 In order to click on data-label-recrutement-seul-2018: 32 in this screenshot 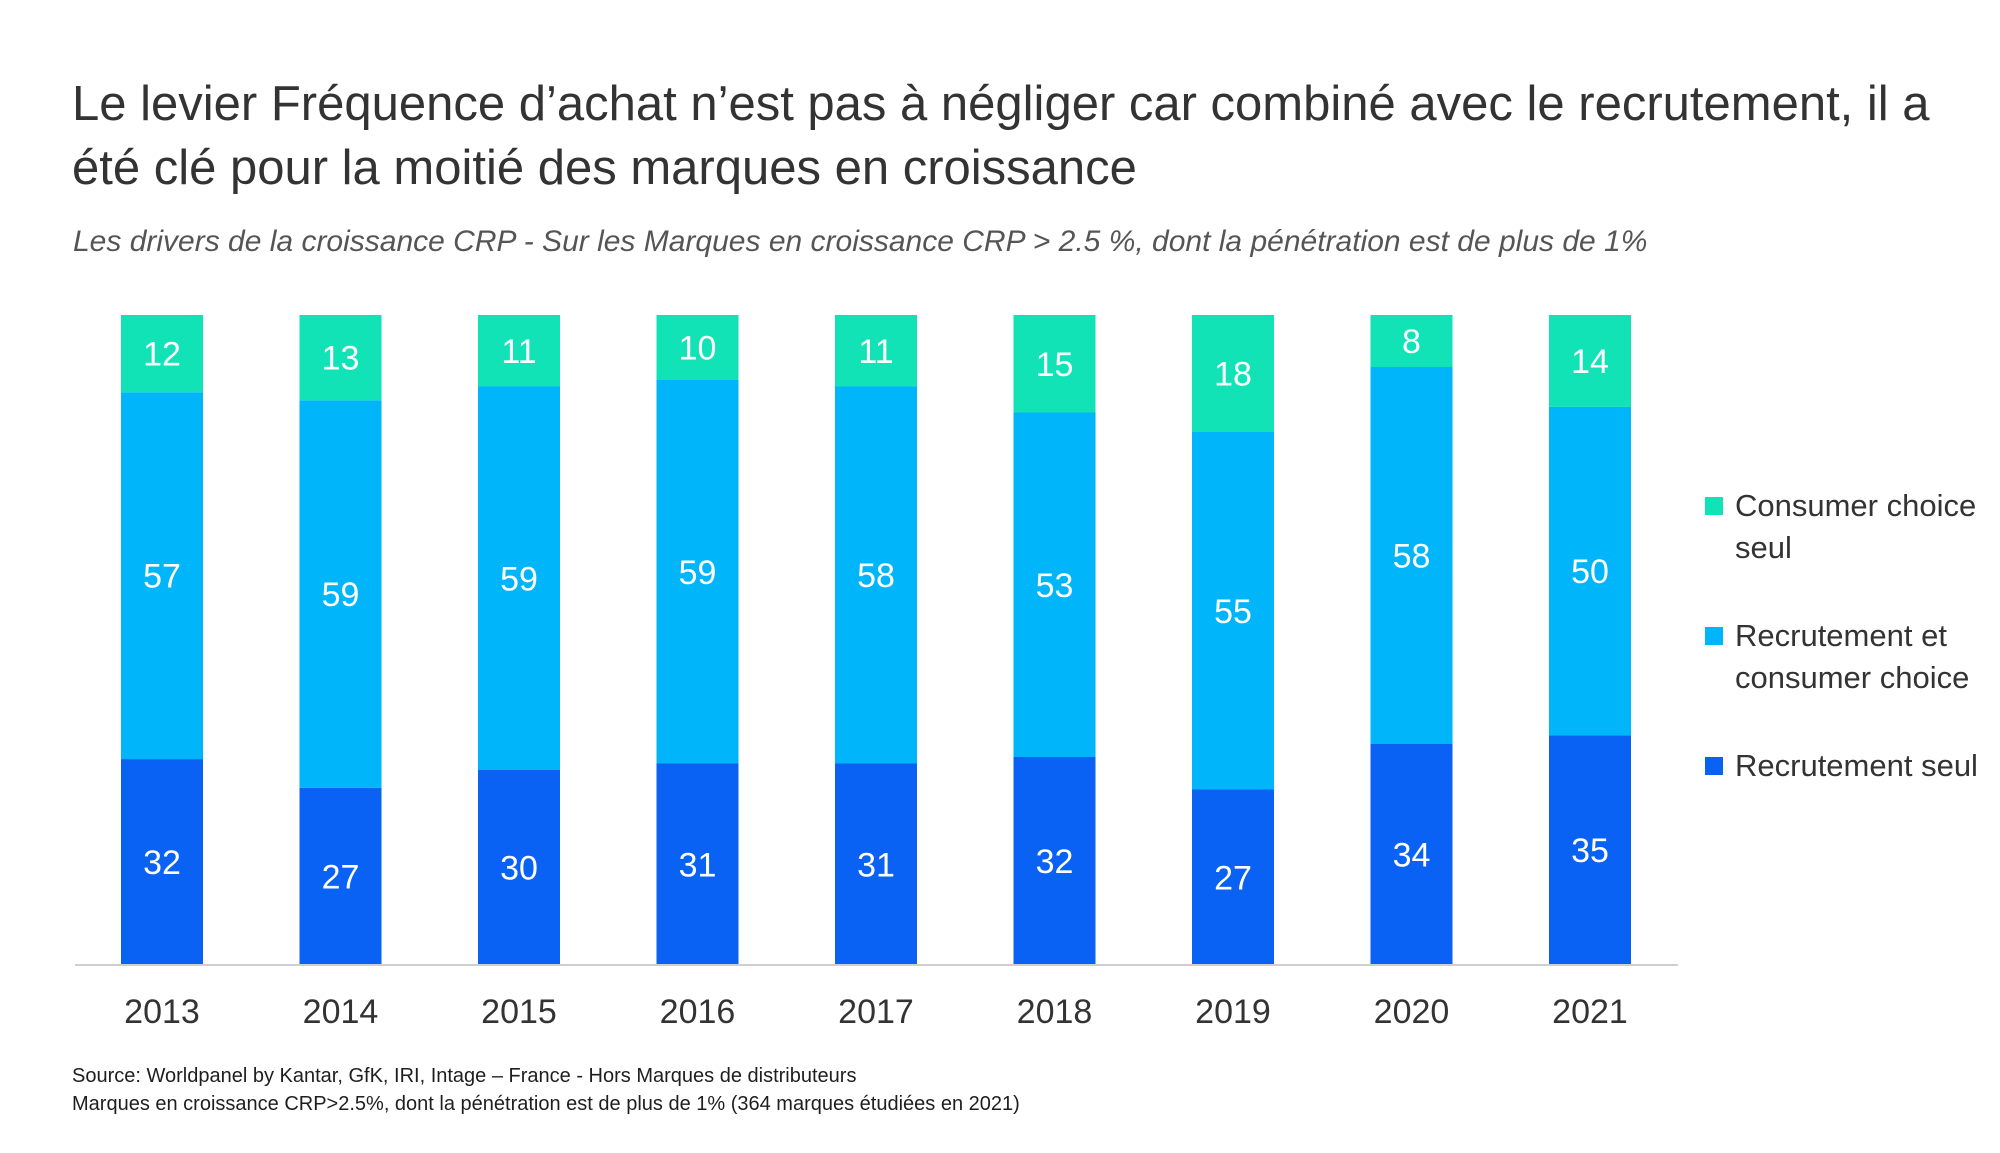, I will do `click(1055, 862)`.